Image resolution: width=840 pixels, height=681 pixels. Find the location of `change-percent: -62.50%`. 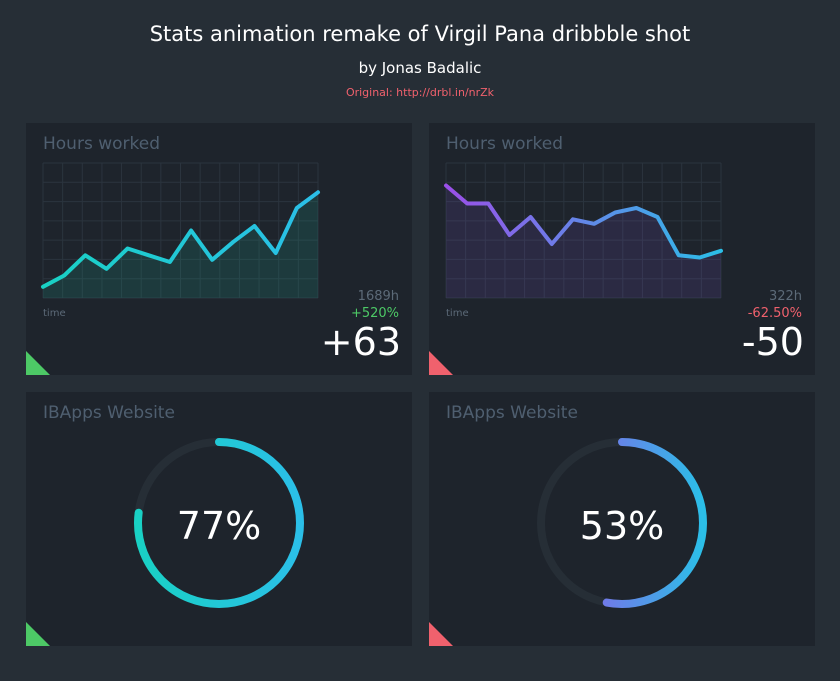

change-percent: -62.50% is located at coordinates (774, 313).